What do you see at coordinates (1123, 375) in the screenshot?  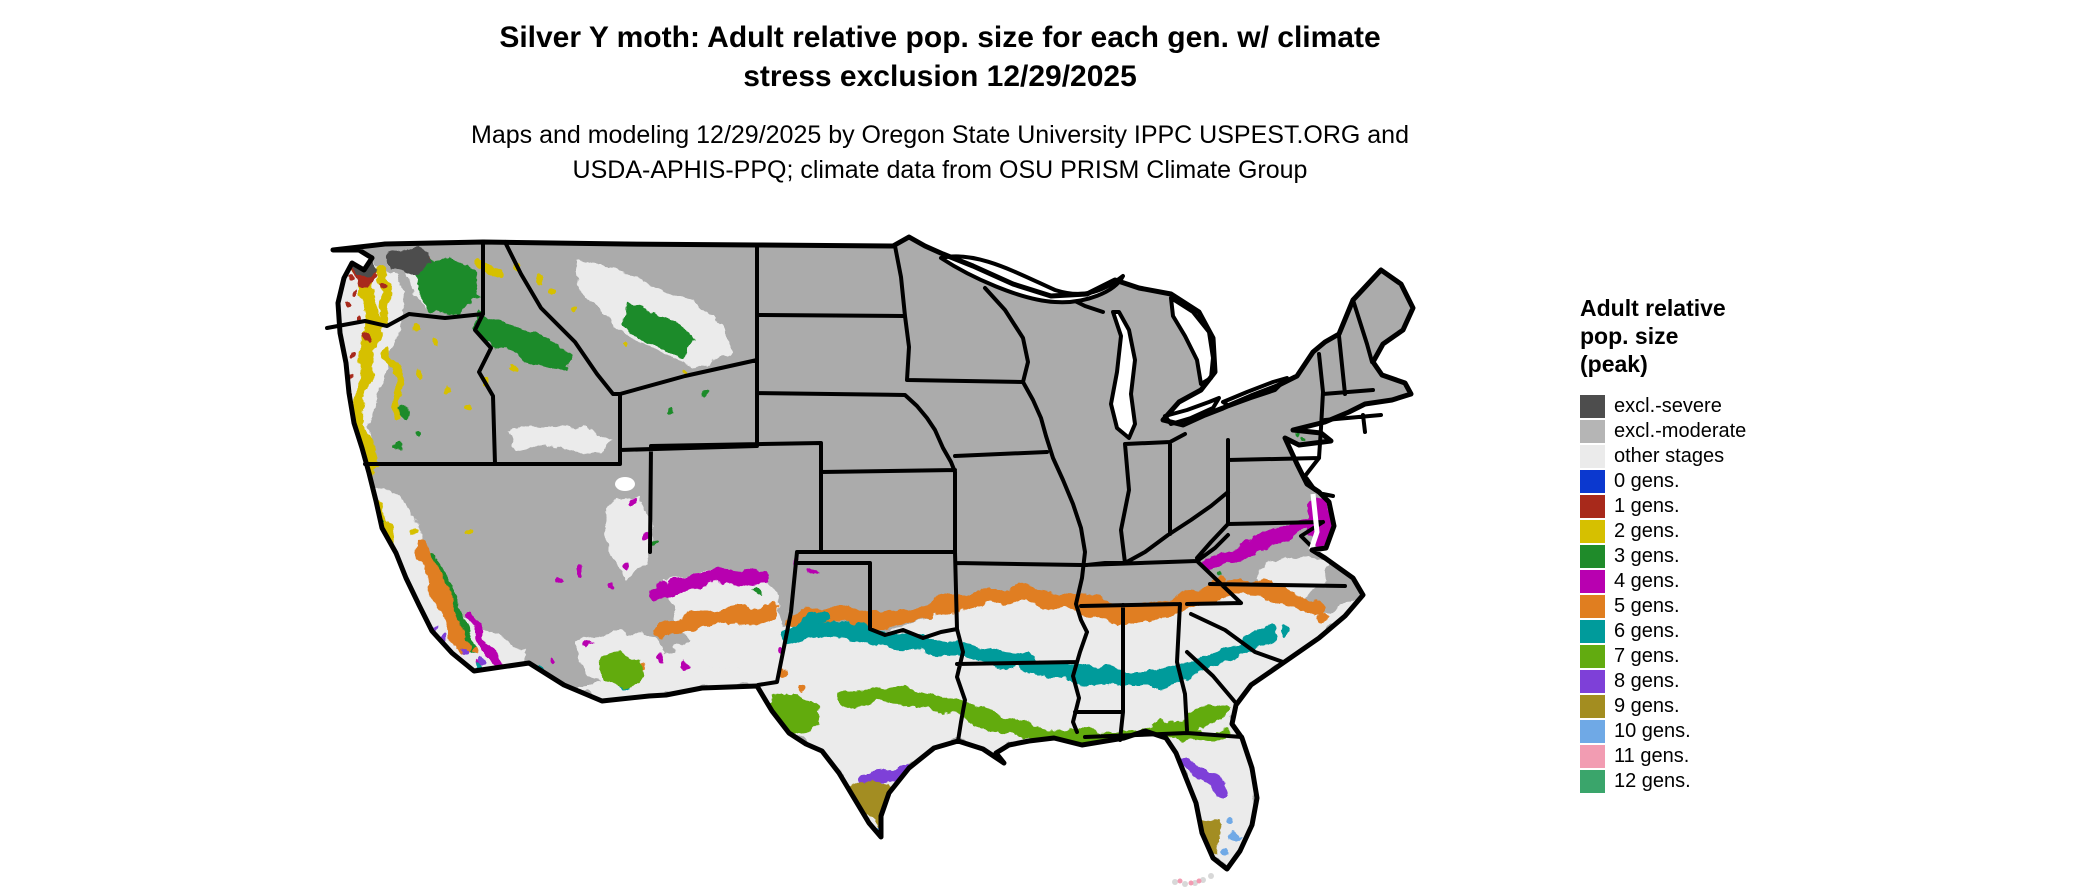 I see `lake-michigan` at bounding box center [1123, 375].